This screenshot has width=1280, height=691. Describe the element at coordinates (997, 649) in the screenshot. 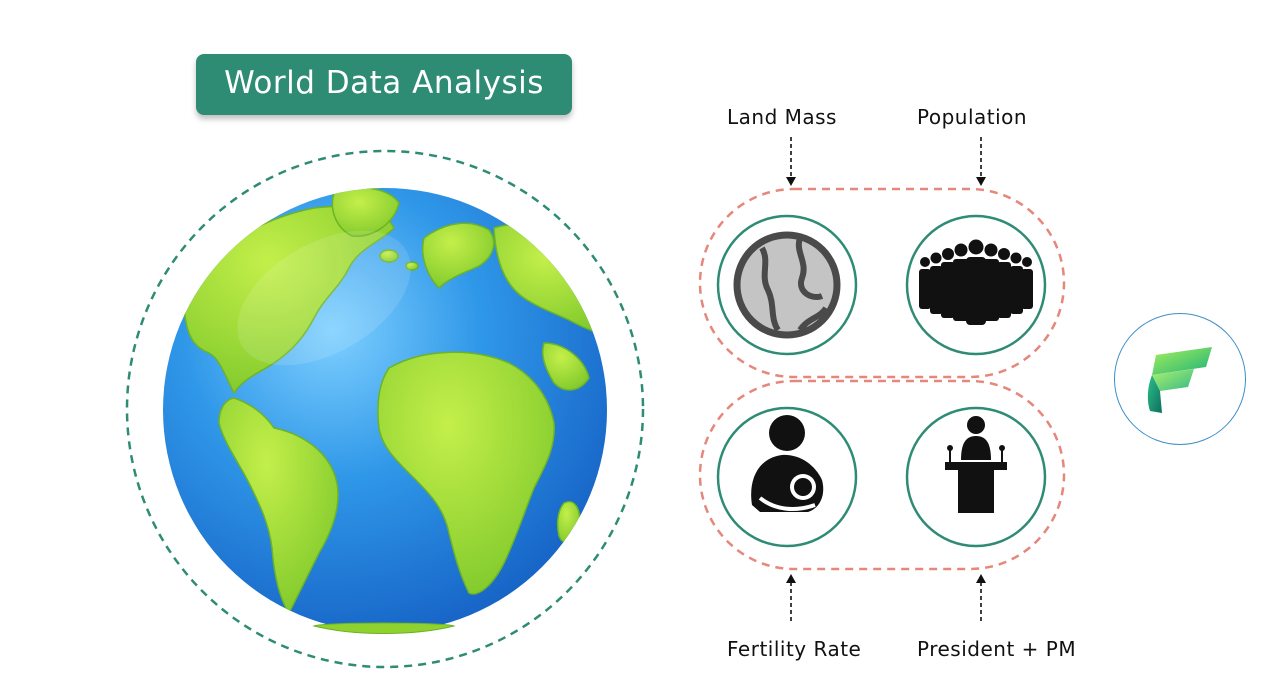

I see `label-president-pm: President + PM` at that location.